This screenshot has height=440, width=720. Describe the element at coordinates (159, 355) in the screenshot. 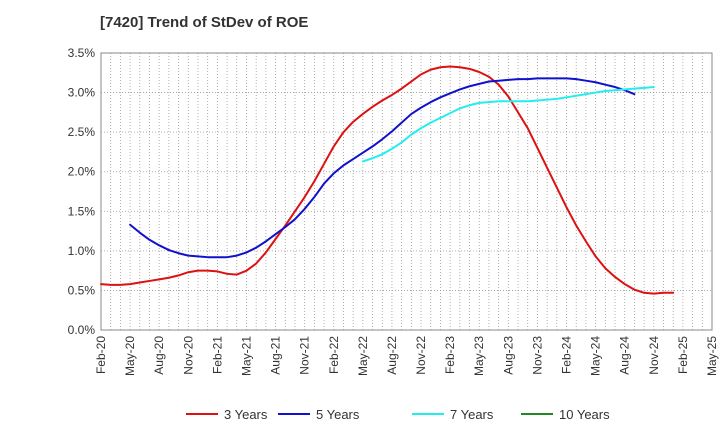

I see `x-tick-label: Aug-20` at that location.